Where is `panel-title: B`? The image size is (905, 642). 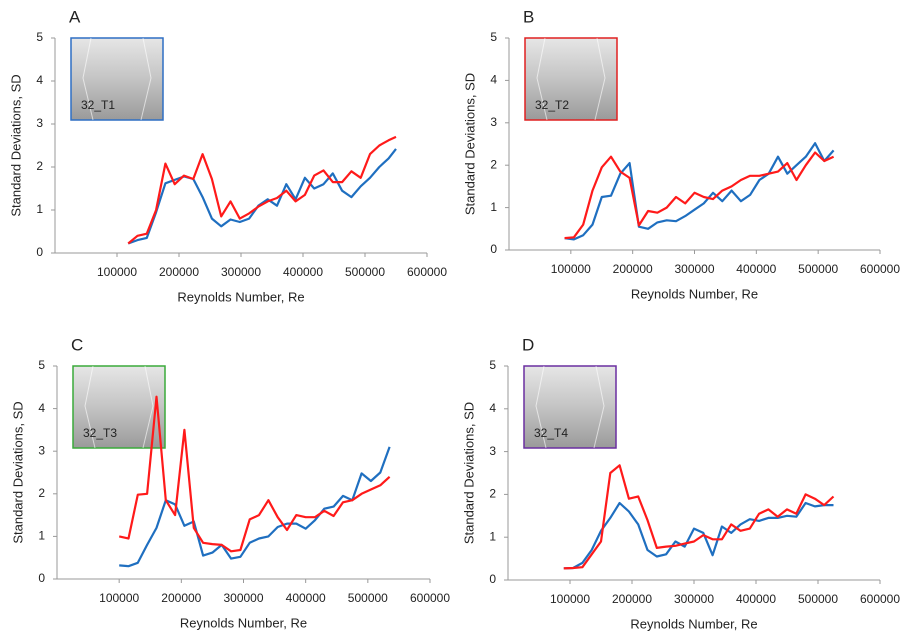 panel-title: B is located at coordinates (528, 16).